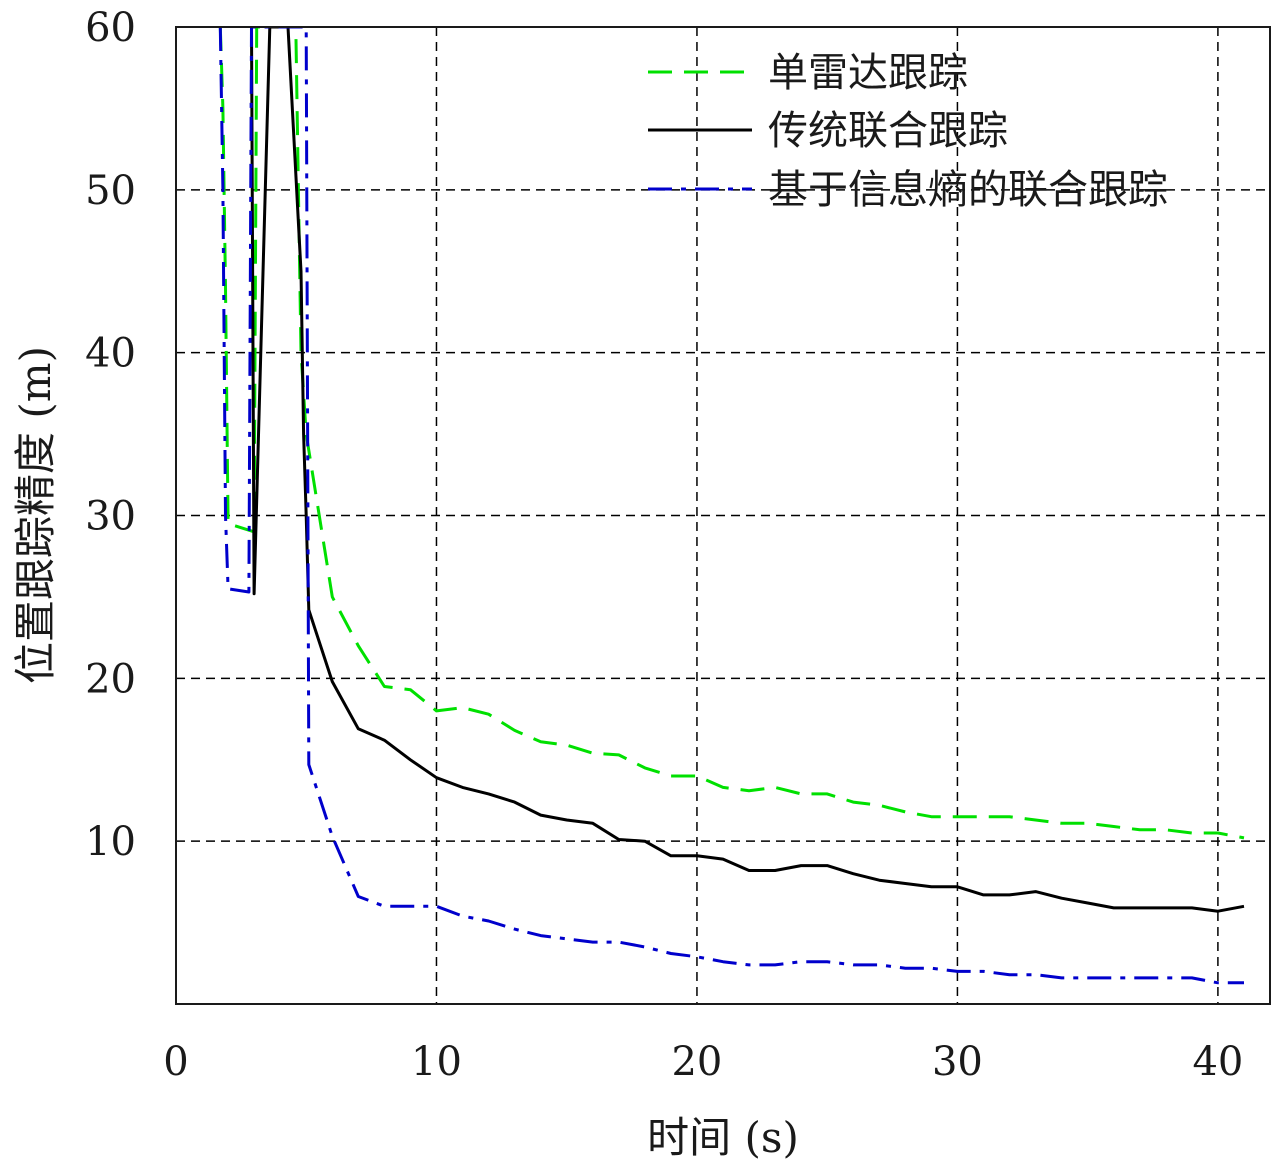  I want to click on x-tick-label: 30, so click(957, 1062).